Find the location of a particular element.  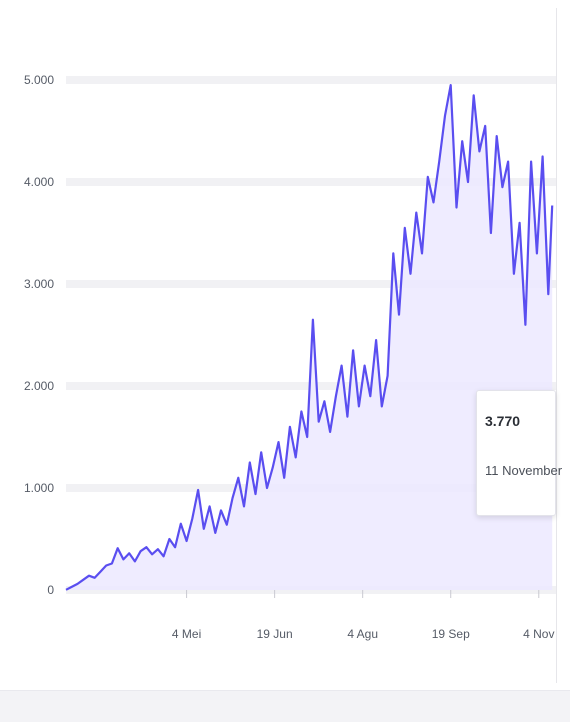

y-tick-label: 1.000 is located at coordinates (39, 488).